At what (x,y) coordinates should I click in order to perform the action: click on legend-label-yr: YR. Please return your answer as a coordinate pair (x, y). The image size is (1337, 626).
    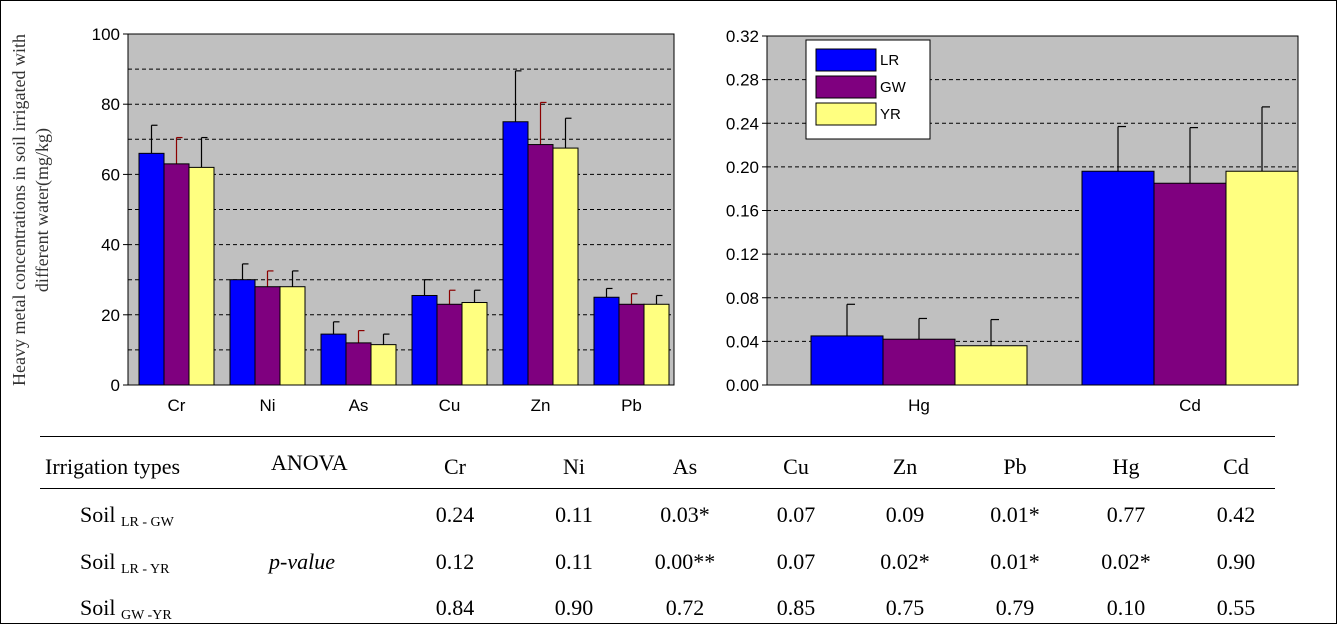
    Looking at the image, I should click on (890, 114).